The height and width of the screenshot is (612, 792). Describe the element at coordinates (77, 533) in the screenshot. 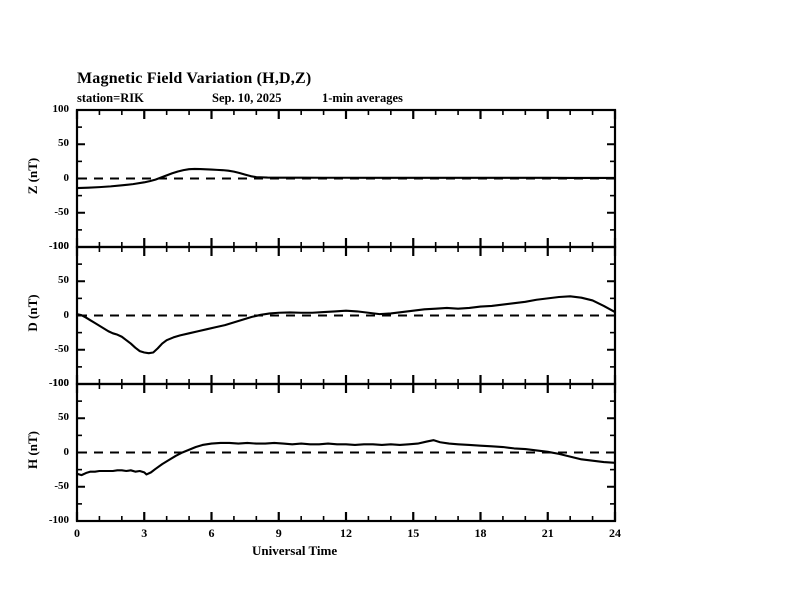

I see `x-tick-label: 0` at that location.